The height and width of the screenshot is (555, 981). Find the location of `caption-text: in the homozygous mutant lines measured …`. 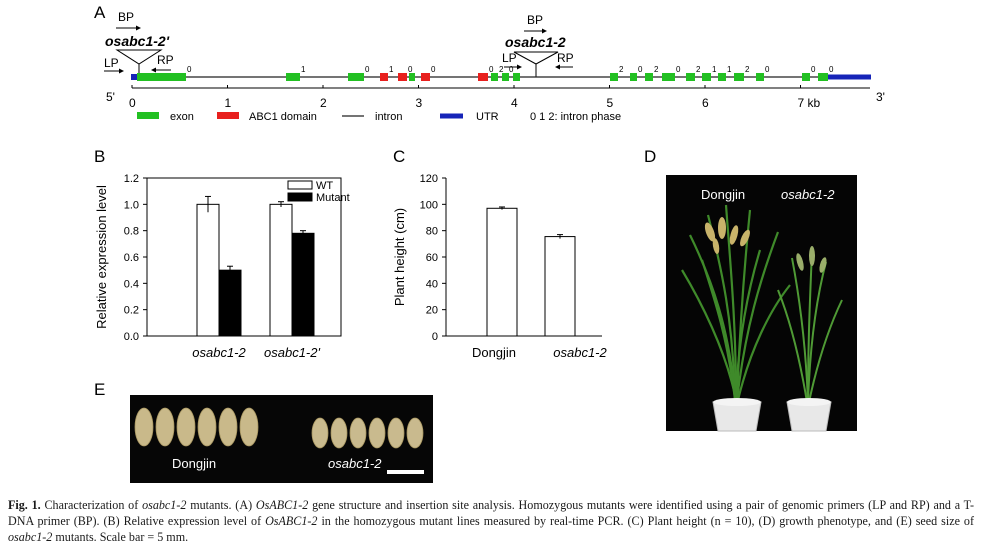

caption-text: in the homozygous mutant lines measured … is located at coordinates (646, 521).